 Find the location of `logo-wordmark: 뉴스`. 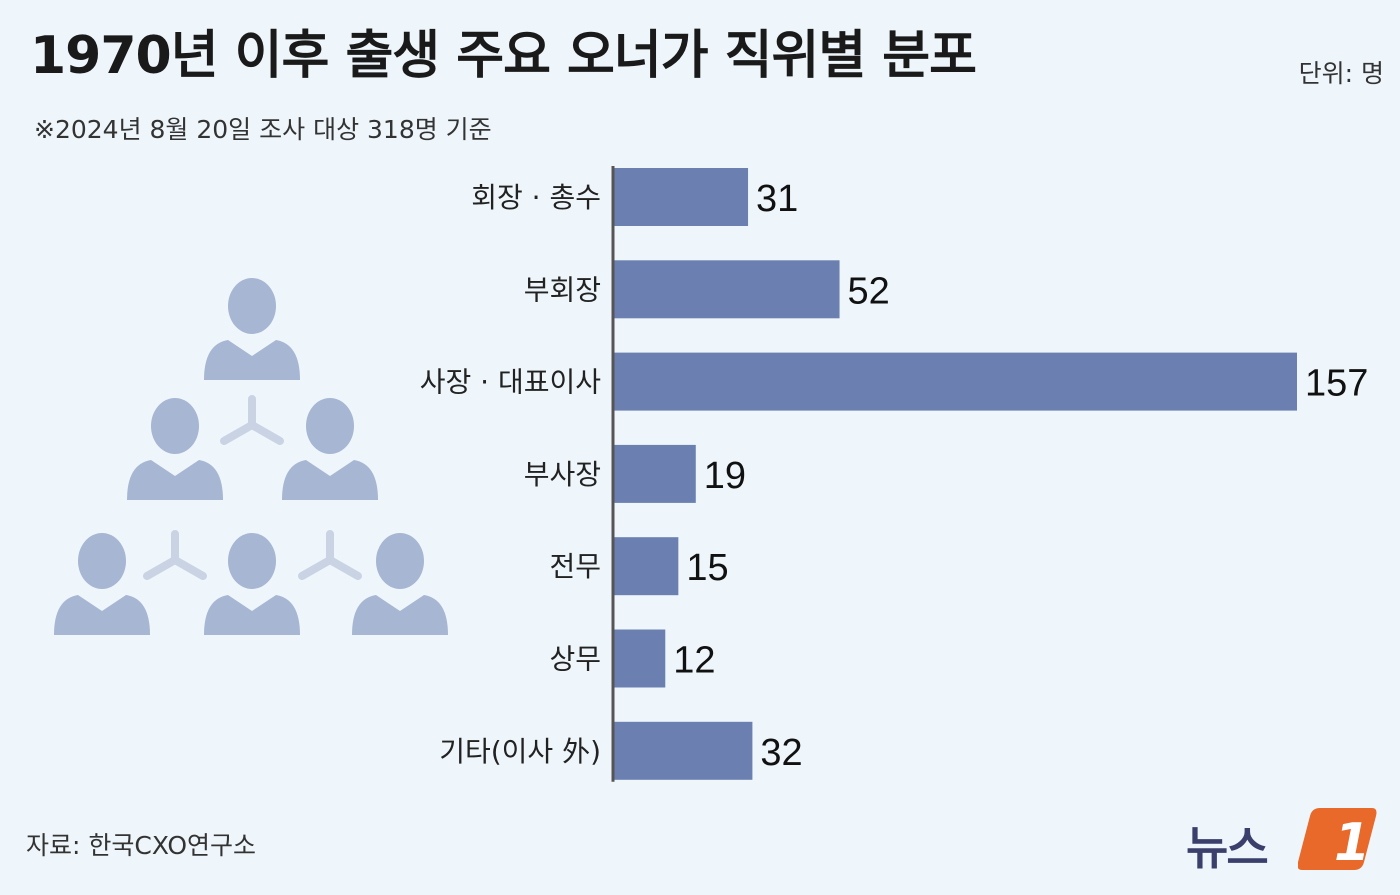

logo-wordmark: 뉴스 is located at coordinates (1227, 848).